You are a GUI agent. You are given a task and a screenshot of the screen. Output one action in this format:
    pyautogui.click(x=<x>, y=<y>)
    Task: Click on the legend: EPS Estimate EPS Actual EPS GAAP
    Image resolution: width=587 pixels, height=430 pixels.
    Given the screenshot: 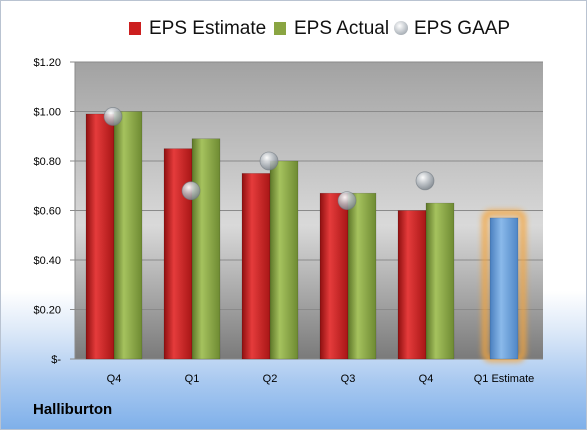 What is the action you would take?
    pyautogui.click(x=293, y=29)
    